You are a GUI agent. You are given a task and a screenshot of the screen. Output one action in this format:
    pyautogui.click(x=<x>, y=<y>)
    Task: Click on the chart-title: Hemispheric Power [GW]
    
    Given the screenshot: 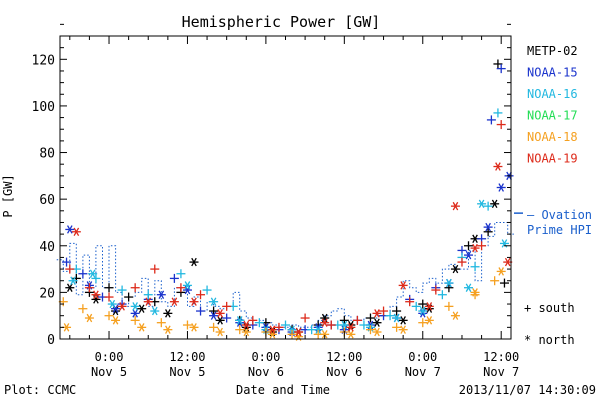 What is the action you would take?
    pyautogui.click(x=281, y=22)
    